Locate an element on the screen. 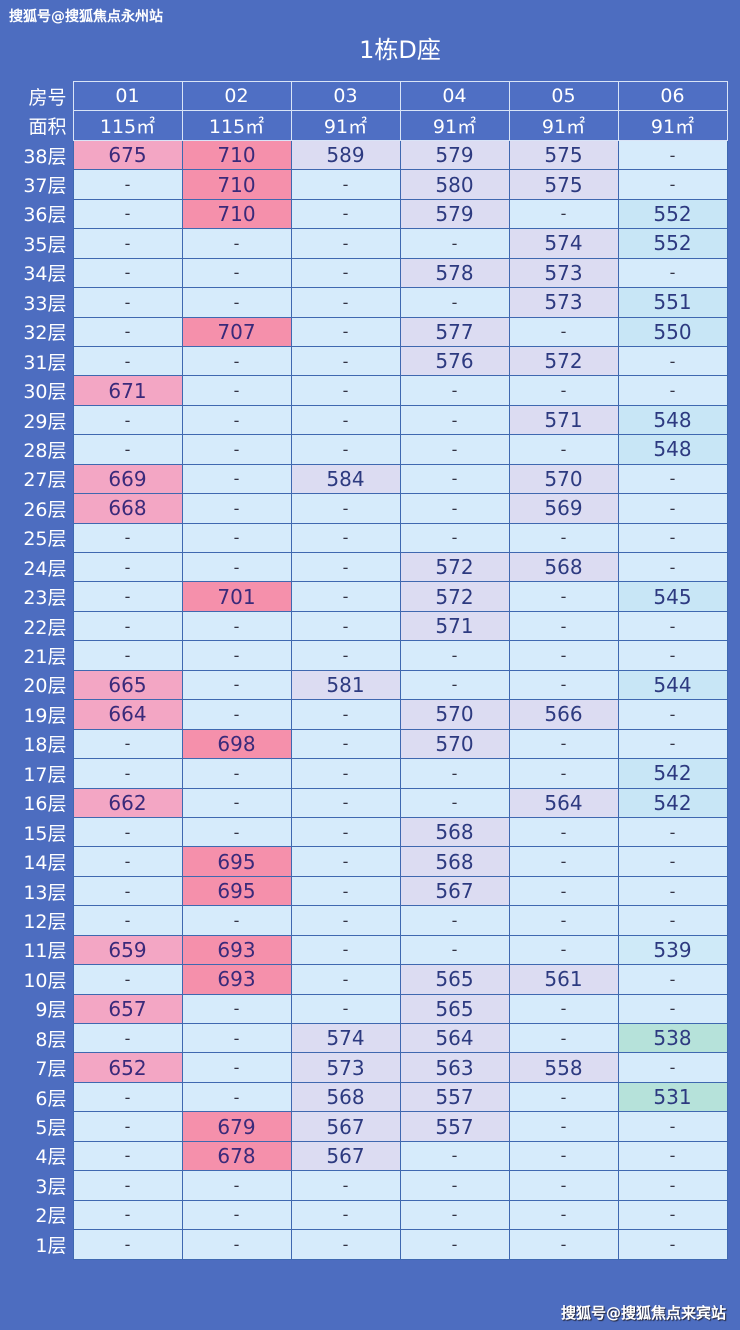 The width and height of the screenshot is (740, 1330). table-row: 22层 - - -571- - is located at coordinates (364, 626).